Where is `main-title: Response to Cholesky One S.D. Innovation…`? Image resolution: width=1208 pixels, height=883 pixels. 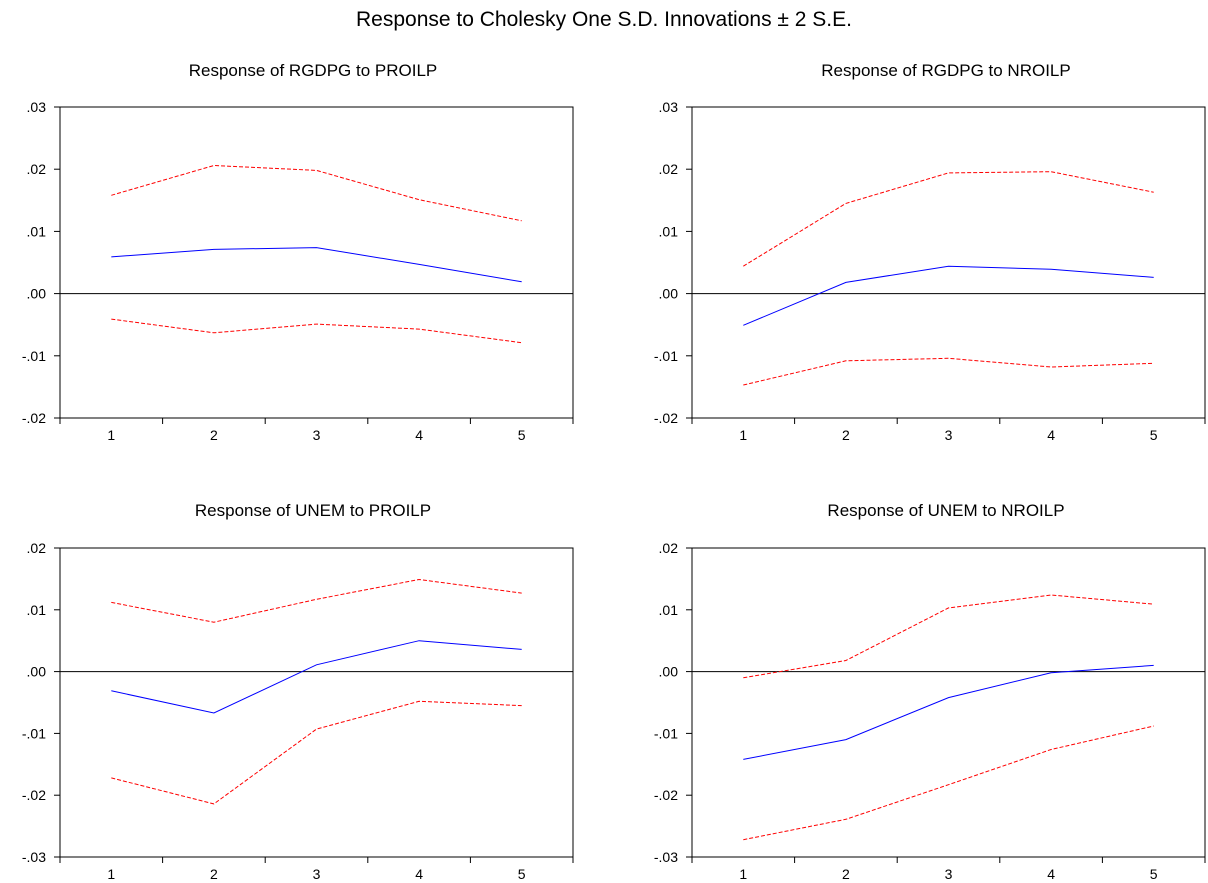
main-title: Response to Cholesky One S.D. Innovation… is located at coordinates (604, 19).